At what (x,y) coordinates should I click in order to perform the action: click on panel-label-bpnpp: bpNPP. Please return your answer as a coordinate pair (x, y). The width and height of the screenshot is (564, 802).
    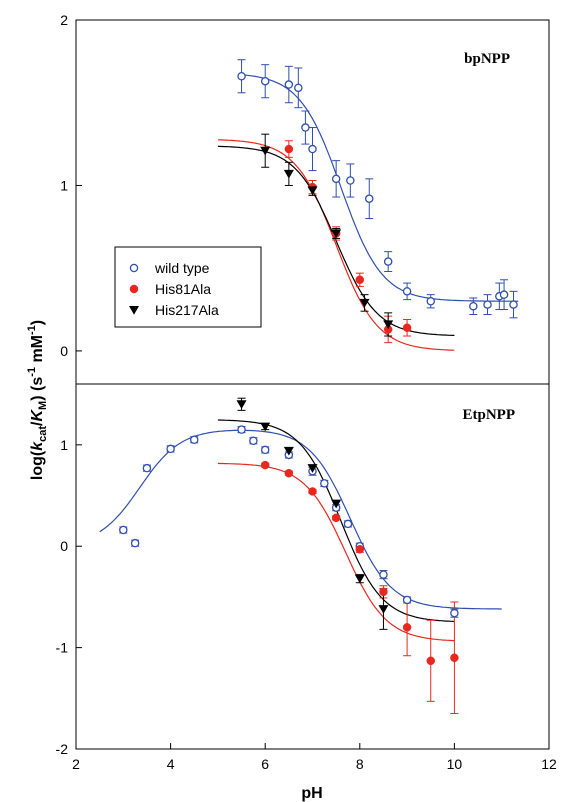
    Looking at the image, I should click on (487, 59).